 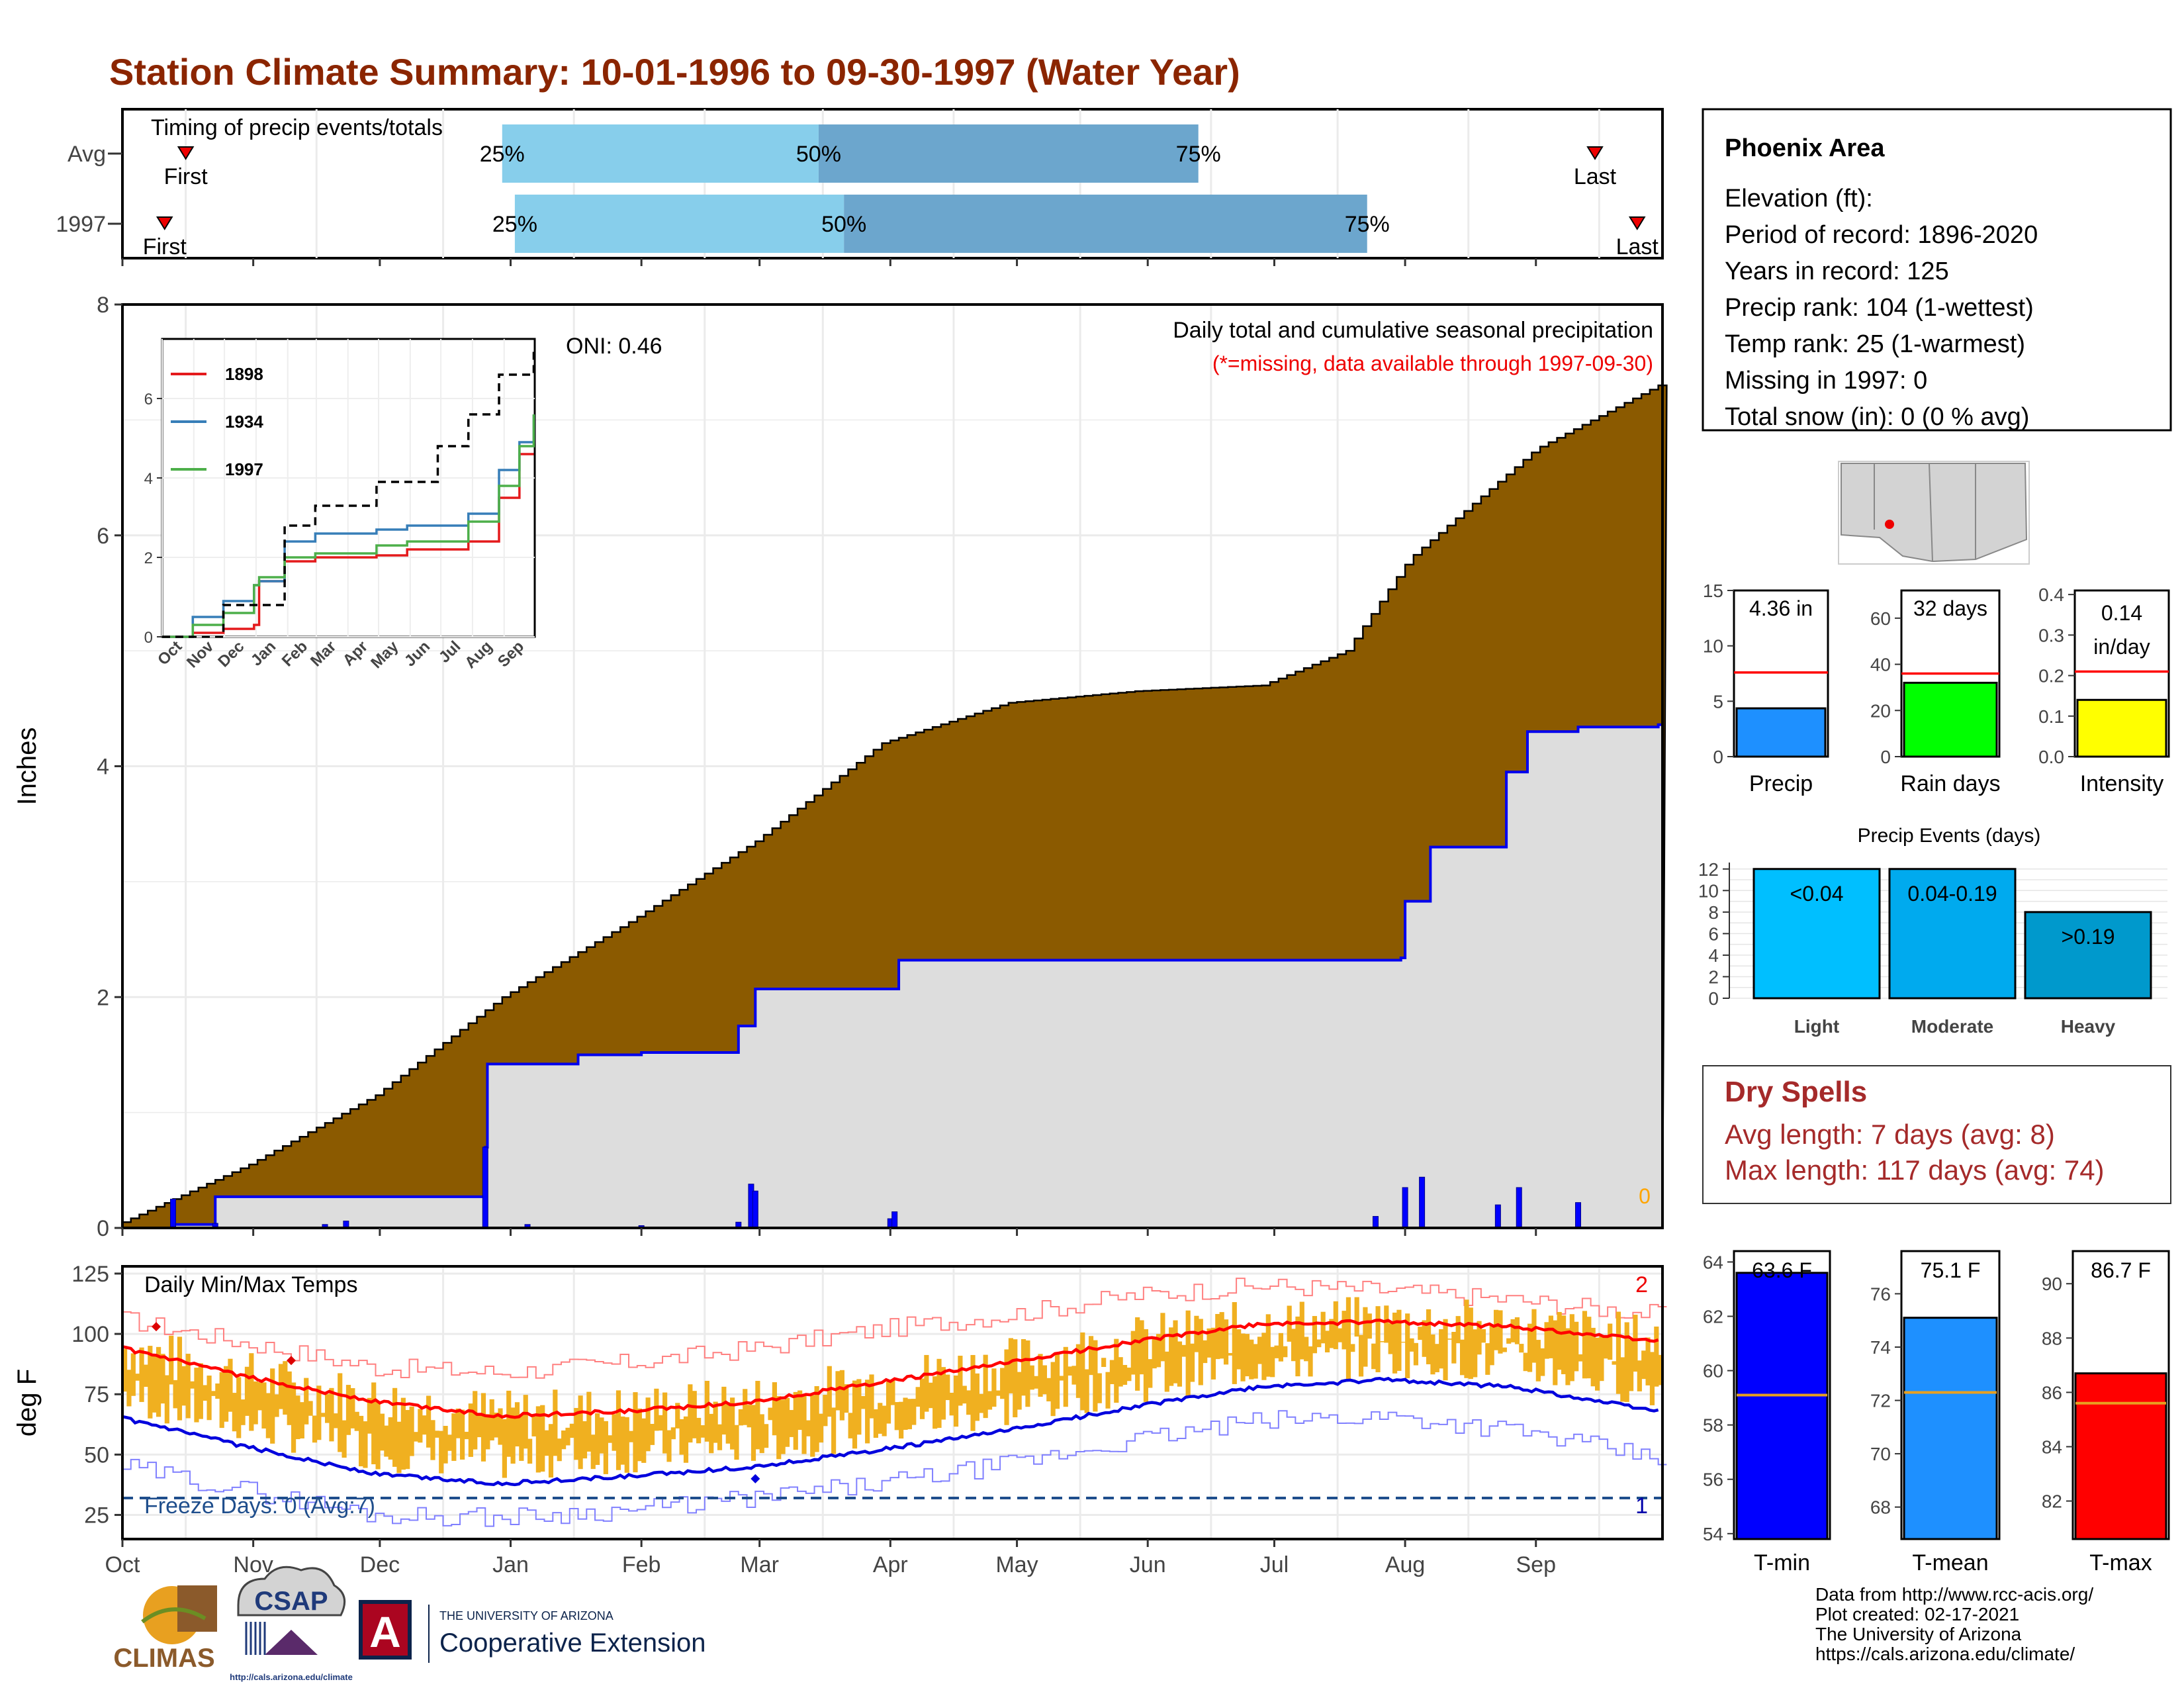 What do you see at coordinates (1595, 153) in the screenshot?
I see `timing-last-marker` at bounding box center [1595, 153].